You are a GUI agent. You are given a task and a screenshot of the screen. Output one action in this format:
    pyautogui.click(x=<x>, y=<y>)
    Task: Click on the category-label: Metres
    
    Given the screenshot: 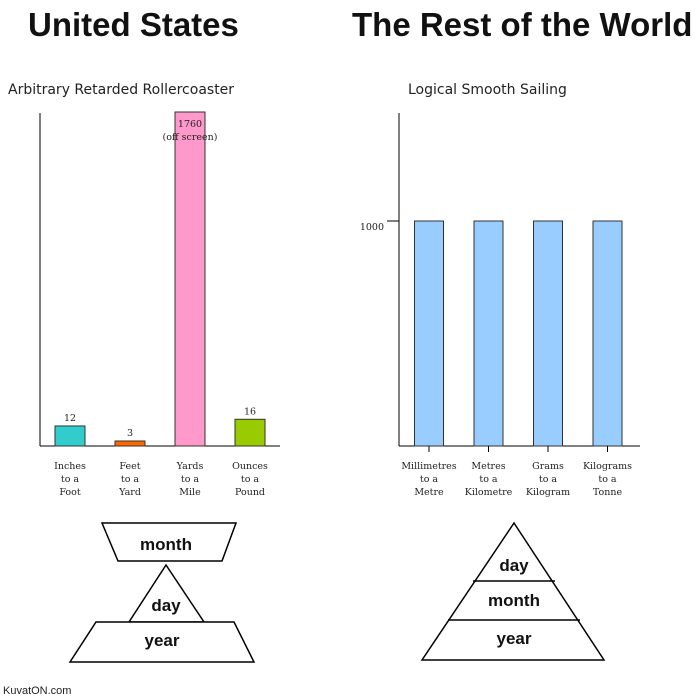 What is the action you would take?
    pyautogui.click(x=488, y=466)
    